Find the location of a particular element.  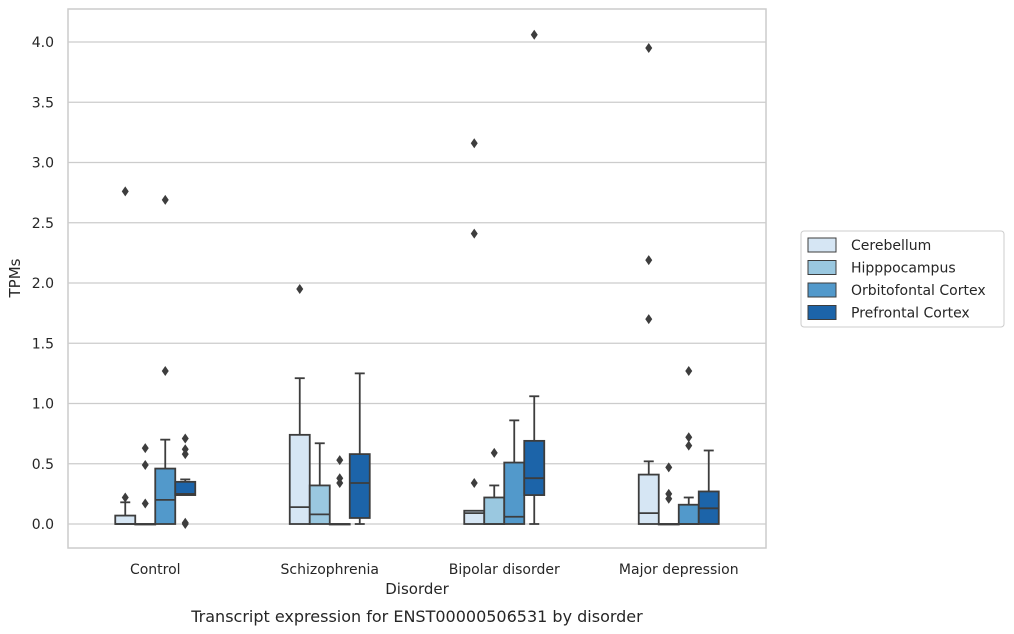

legend-entry: Orbitofontal Cortex is located at coordinates (918, 291).